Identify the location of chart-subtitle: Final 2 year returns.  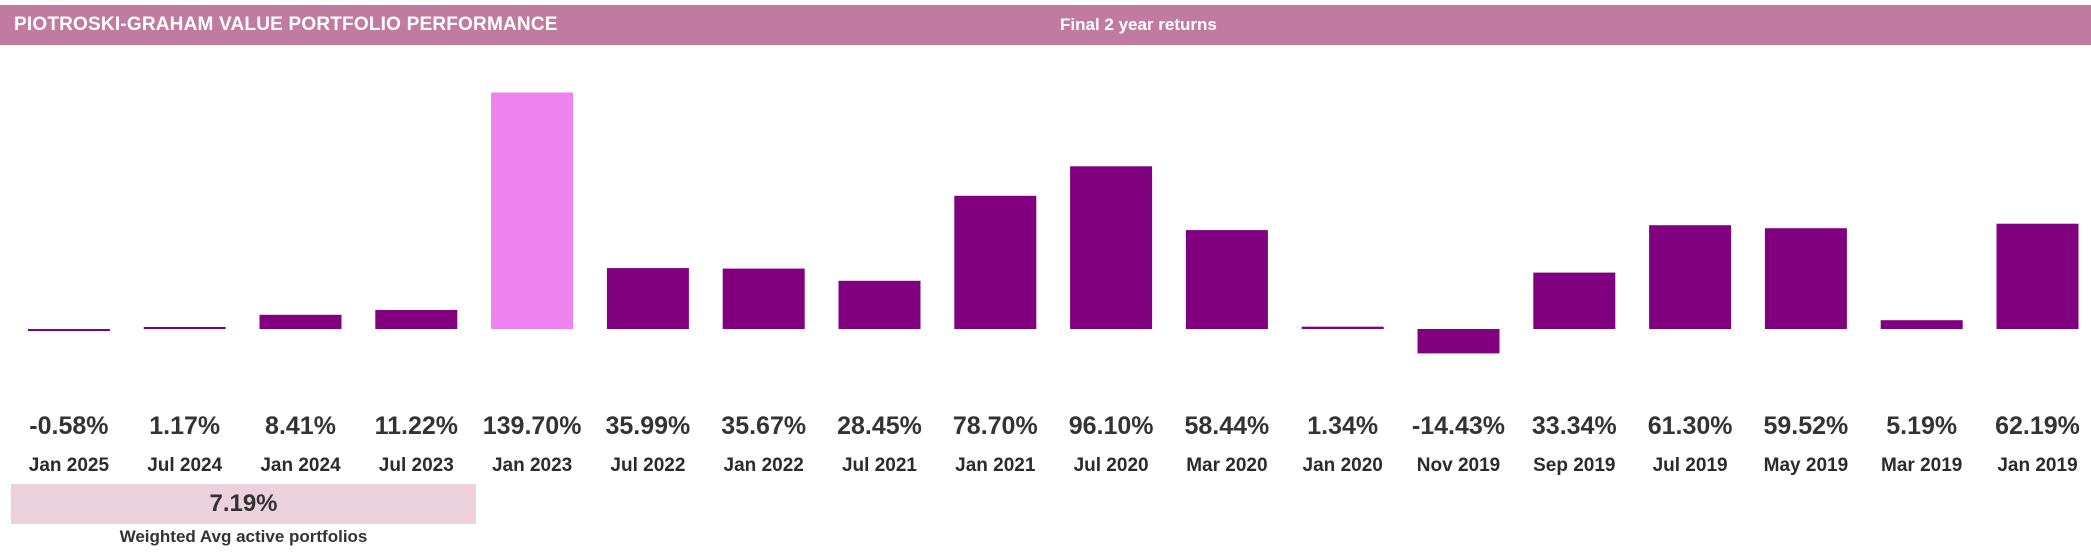
(1138, 24).